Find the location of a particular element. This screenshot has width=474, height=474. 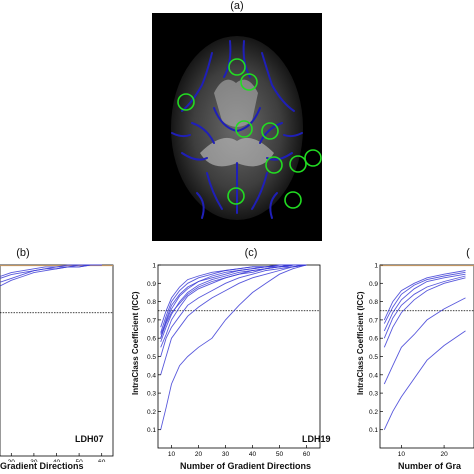

chart-panel-d: 0.1 0.2 0.3 0.4 0.5 0.6 0.7 0.8 0.9 1 10 20 is located at coordinates (418, 358).